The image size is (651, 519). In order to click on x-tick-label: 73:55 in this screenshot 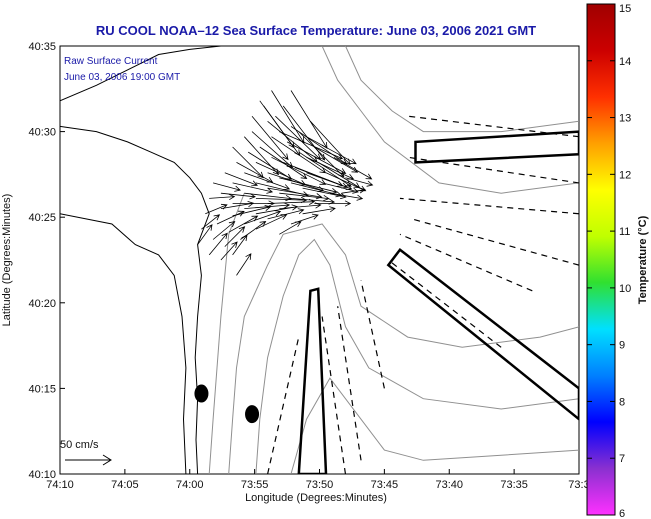, I will do `click(255, 485)`.